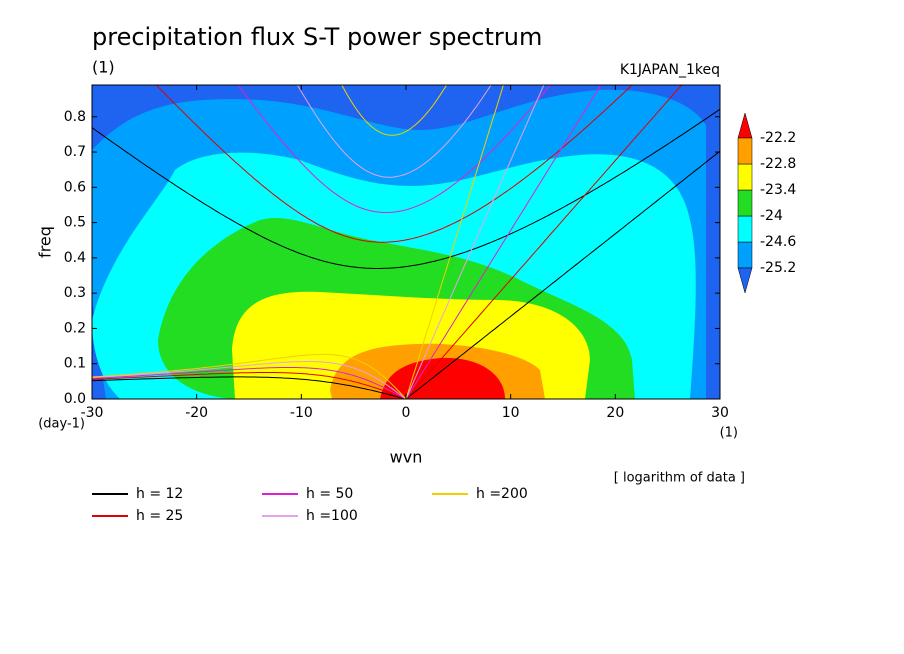  What do you see at coordinates (329, 494) in the screenshot?
I see `legend-label: h = 50` at bounding box center [329, 494].